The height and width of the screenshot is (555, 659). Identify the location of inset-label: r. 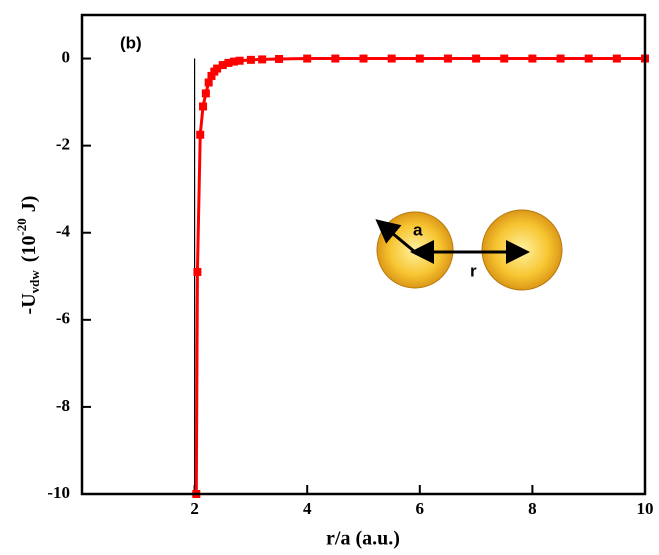
(473, 270).